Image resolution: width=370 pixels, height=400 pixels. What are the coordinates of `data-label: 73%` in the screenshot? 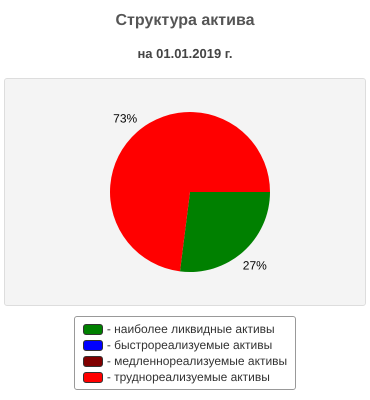 It's located at (125, 118).